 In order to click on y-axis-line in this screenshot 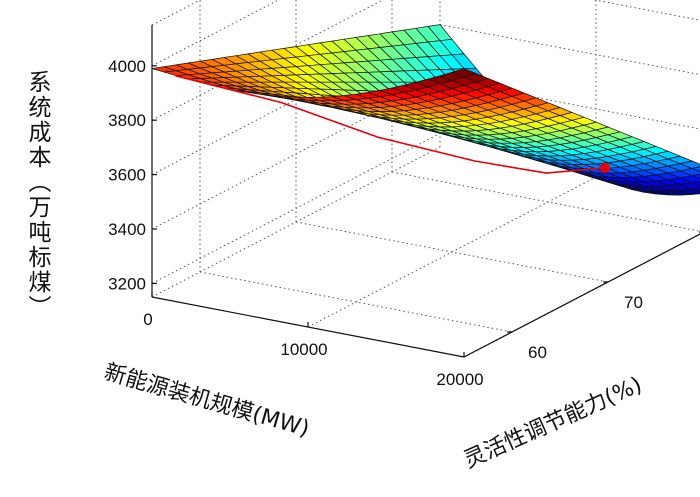, I will do `click(581, 295)`.